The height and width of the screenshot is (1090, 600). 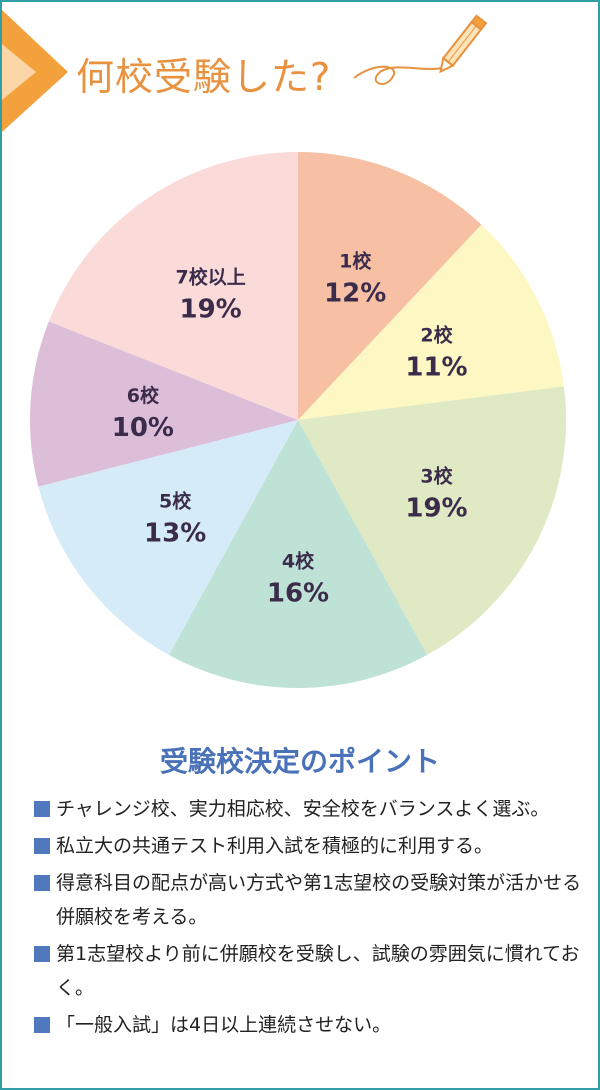 I want to click on arrow-tab-icon, so click(x=35, y=71).